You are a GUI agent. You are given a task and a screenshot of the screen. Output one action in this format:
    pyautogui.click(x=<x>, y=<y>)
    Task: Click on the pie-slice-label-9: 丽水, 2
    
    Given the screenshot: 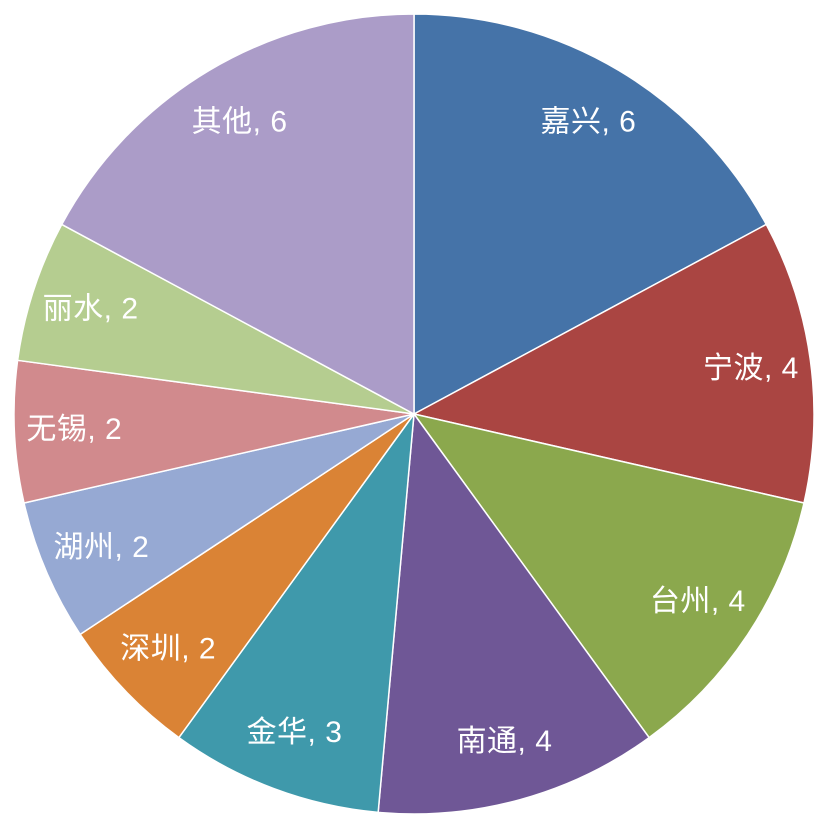 What is the action you would take?
    pyautogui.click(x=91, y=308)
    